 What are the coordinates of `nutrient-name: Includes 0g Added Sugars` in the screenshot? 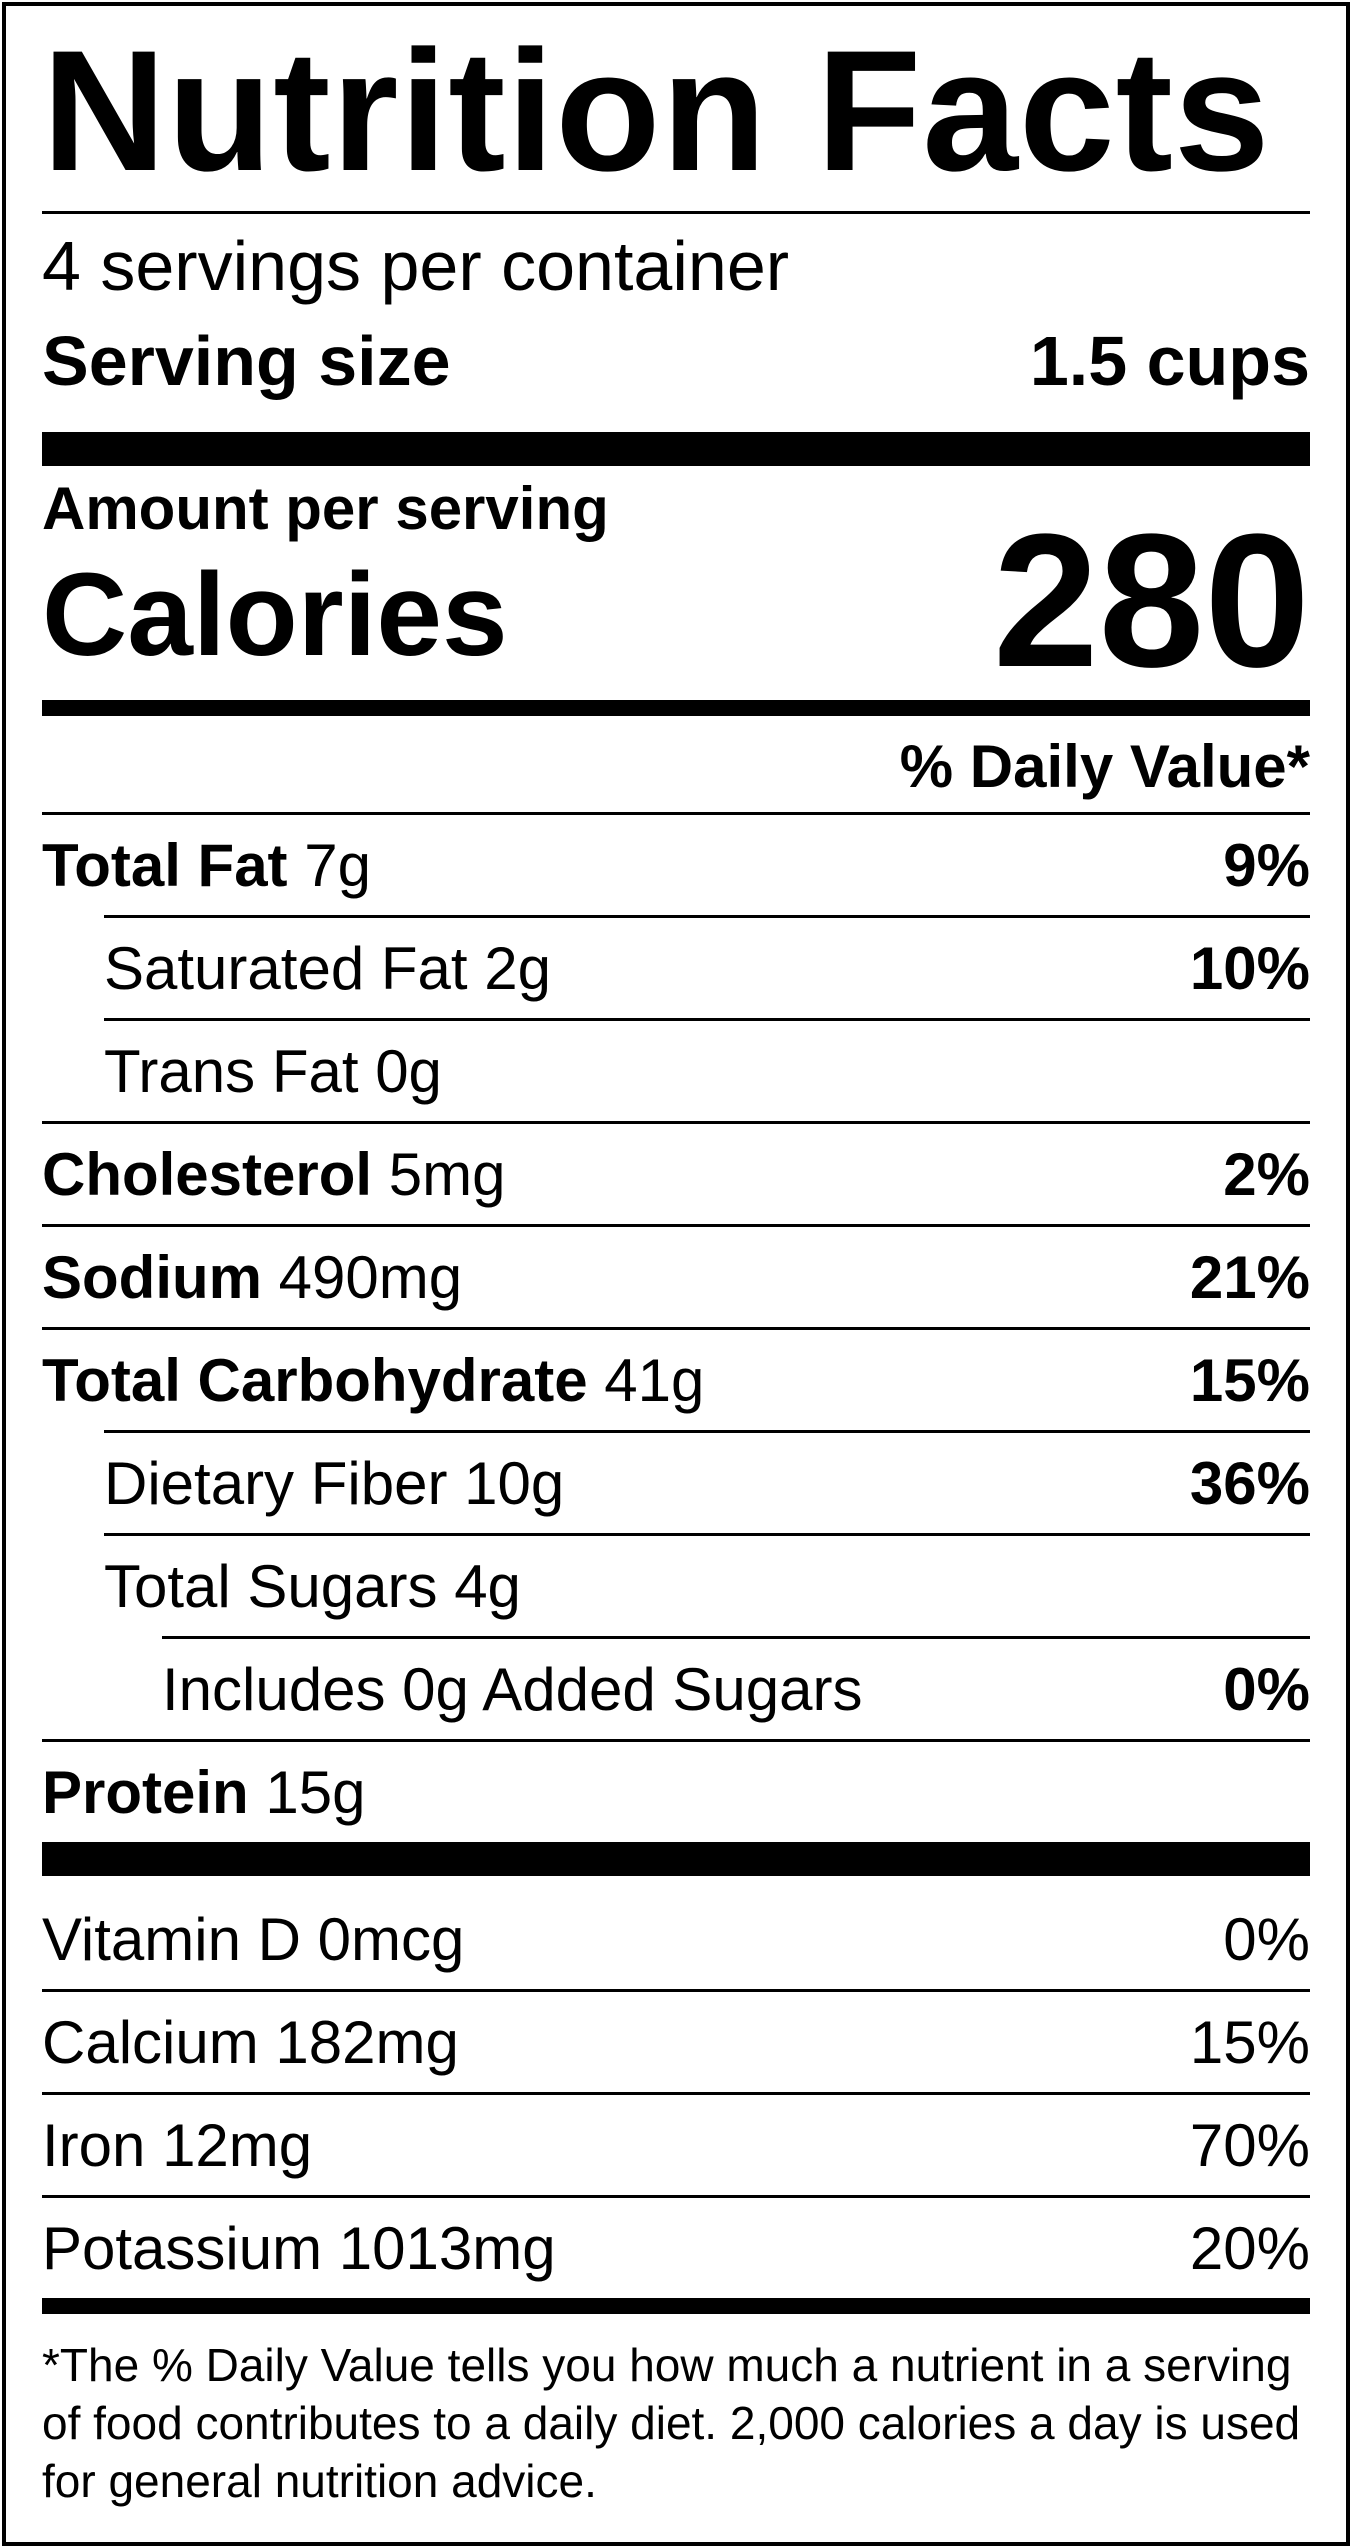 It's located at (512, 1689).